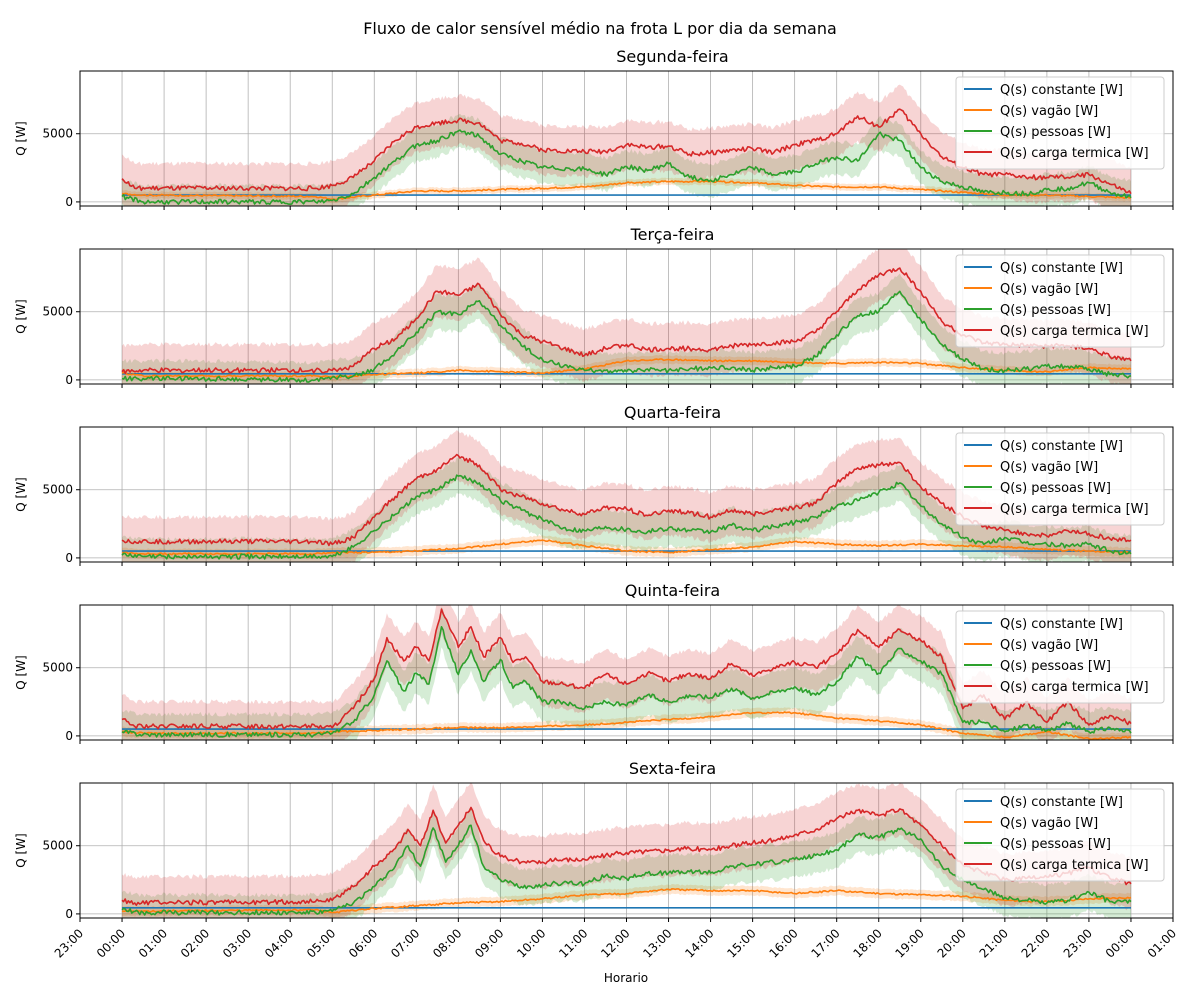 The width and height of the screenshot is (1200, 1000). I want to click on x-tick-label: 21:00, so click(994, 943).